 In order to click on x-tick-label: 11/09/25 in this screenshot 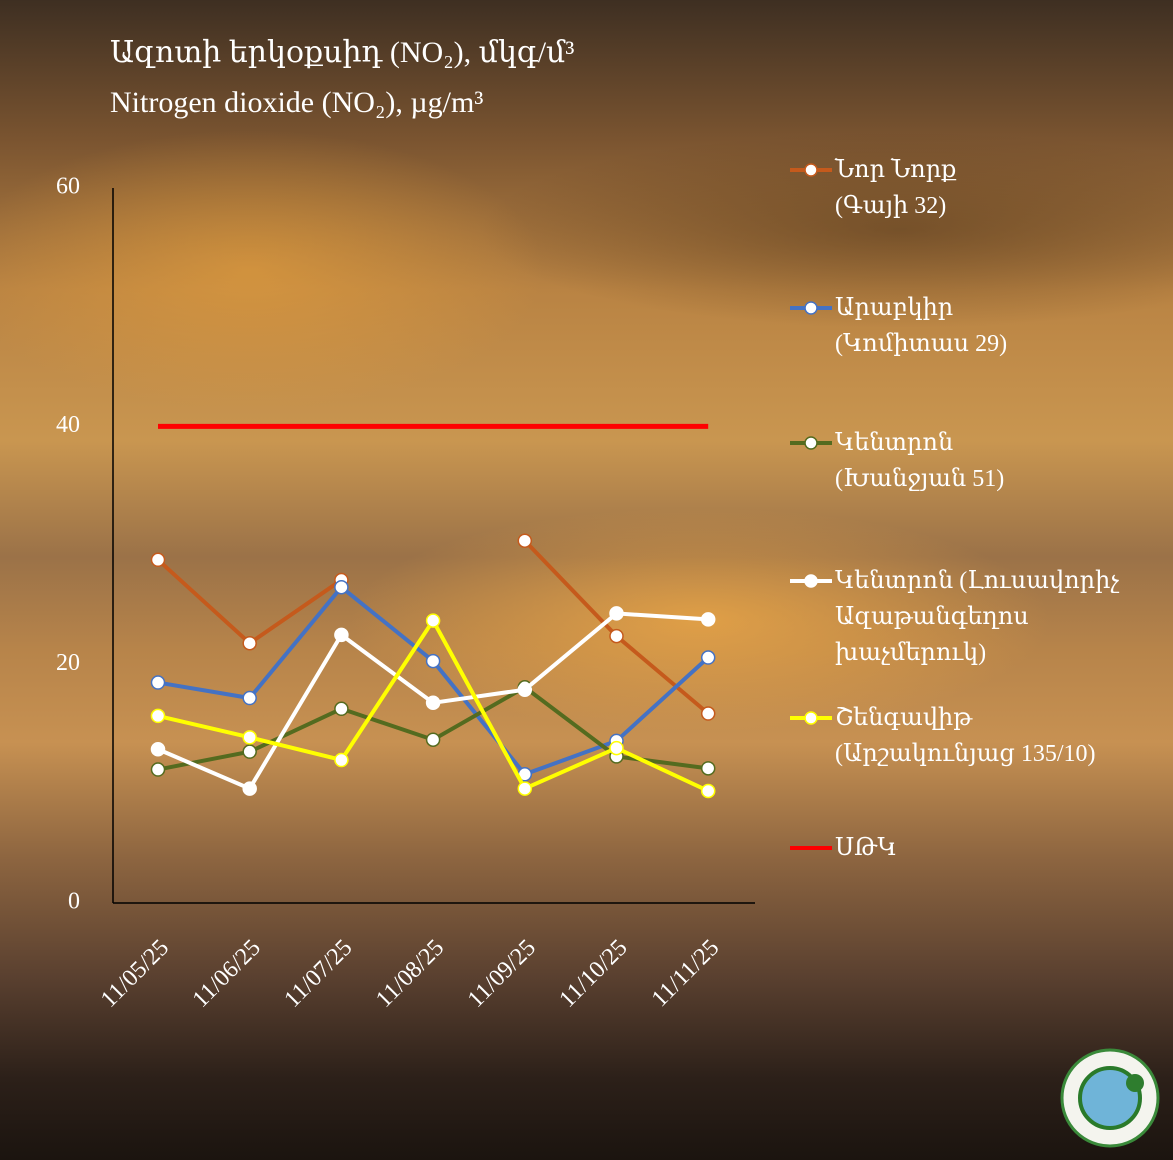, I will do `click(502, 974)`.